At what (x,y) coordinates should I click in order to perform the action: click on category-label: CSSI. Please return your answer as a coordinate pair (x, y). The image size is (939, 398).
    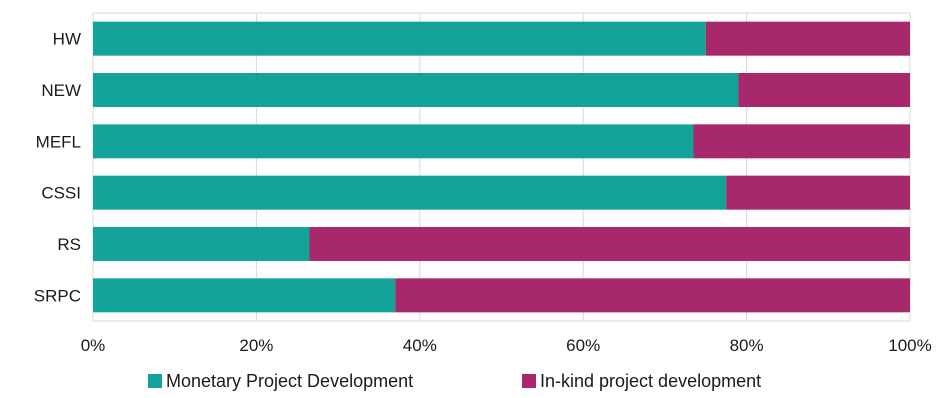
    Looking at the image, I should click on (61, 193).